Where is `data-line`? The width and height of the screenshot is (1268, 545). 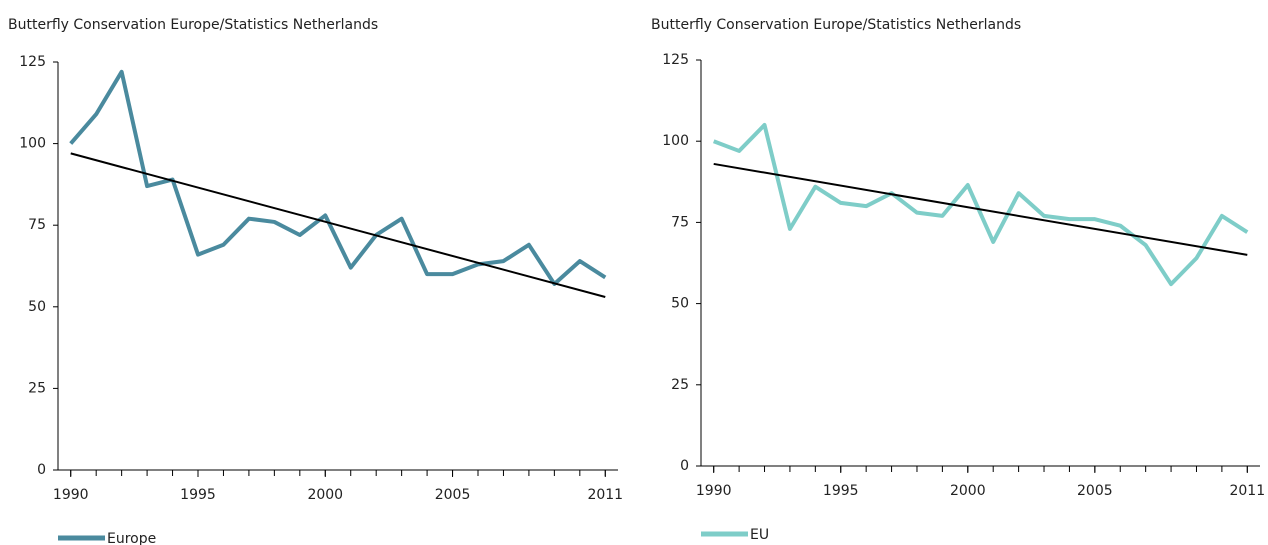
data-line is located at coordinates (980, 204).